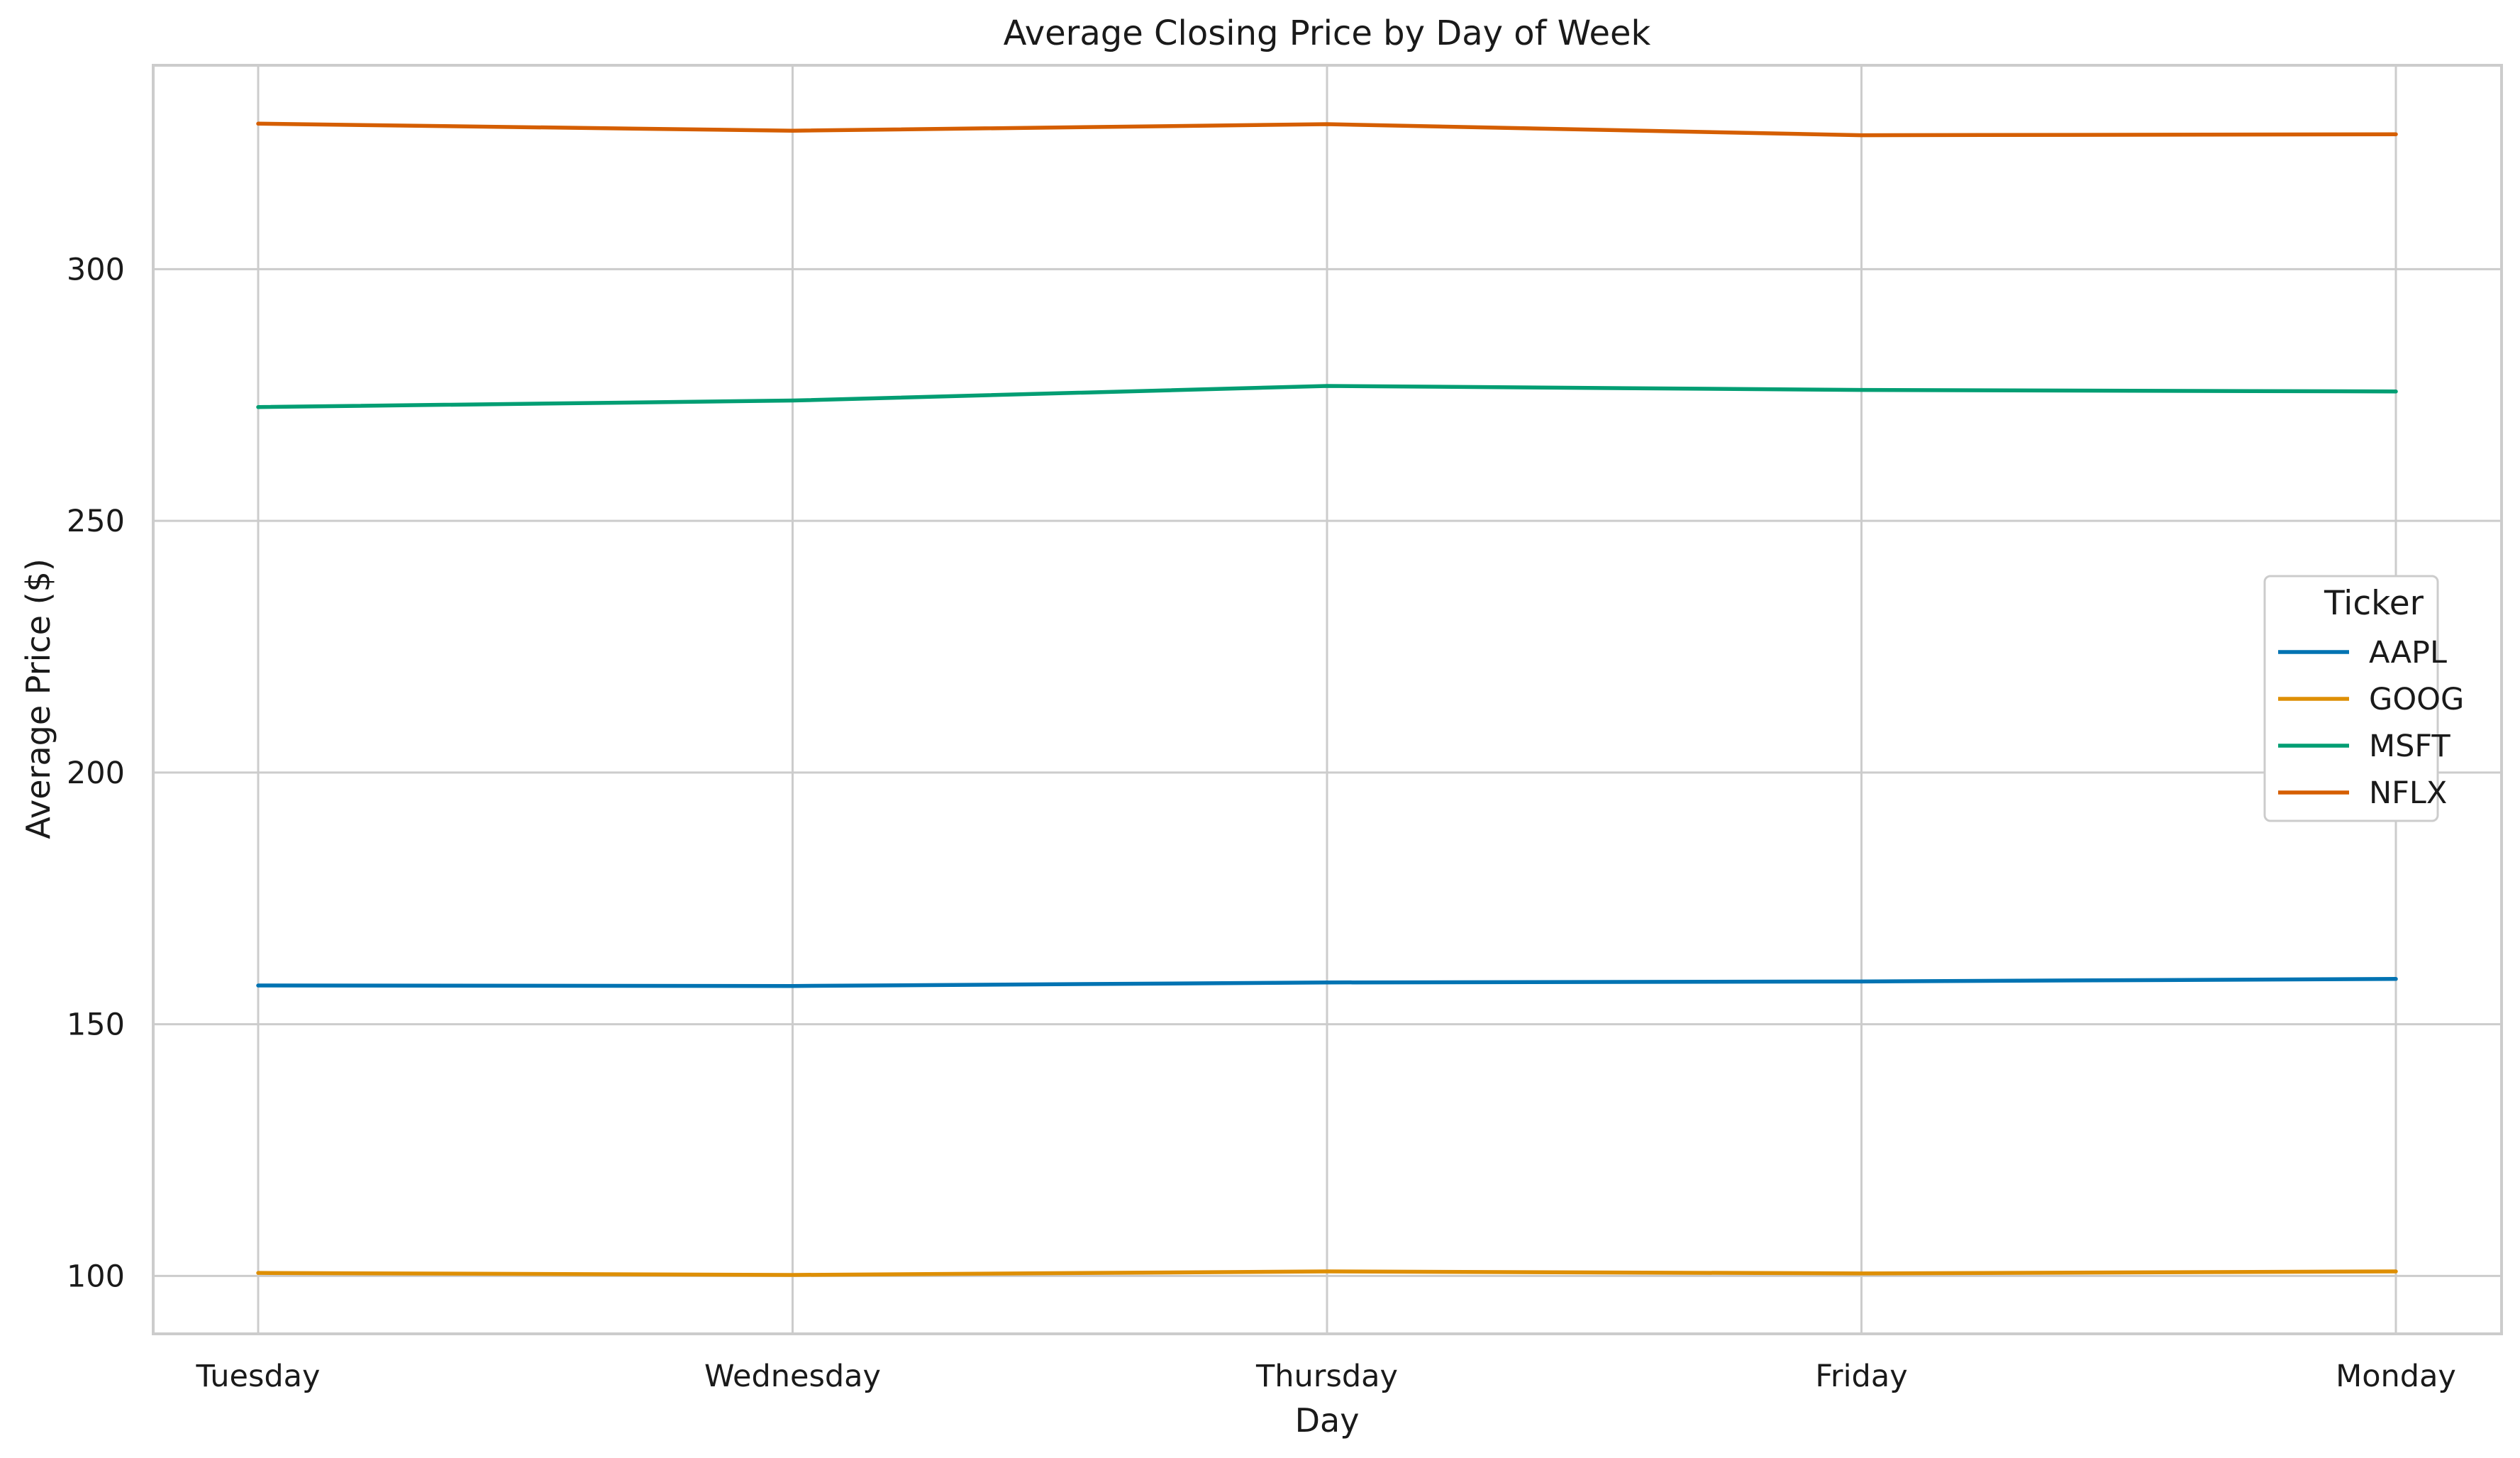  Describe the element at coordinates (793, 1376) in the screenshot. I see `x-tick-label: Wednesday` at that location.